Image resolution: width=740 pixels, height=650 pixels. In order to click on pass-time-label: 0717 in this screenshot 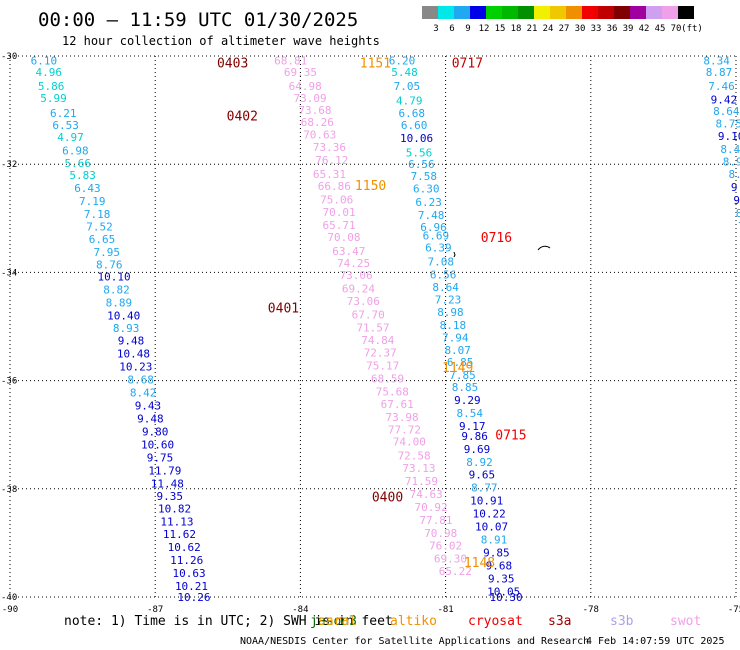, I will do `click(467, 63)`.